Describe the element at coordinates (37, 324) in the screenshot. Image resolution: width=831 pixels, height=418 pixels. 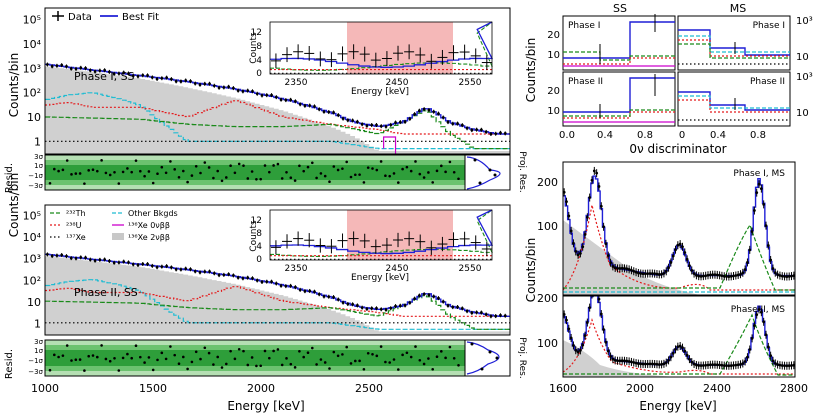
I see `y-tick: 1` at that location.